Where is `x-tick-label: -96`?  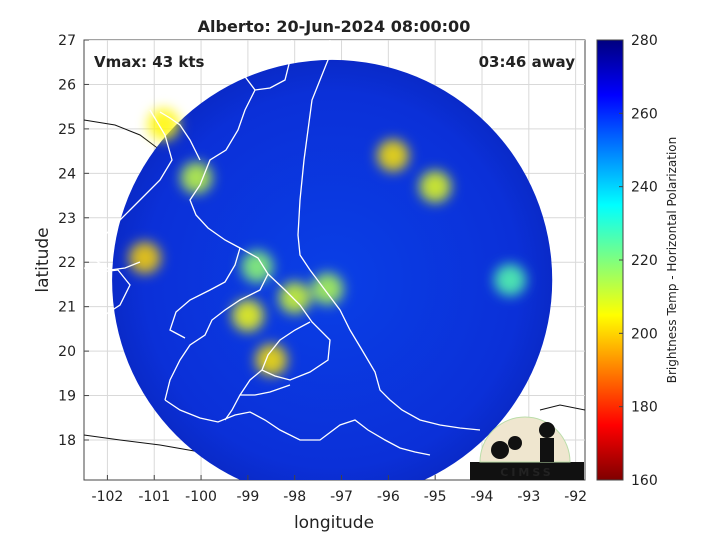
x-tick-label: -96 is located at coordinates (388, 497).